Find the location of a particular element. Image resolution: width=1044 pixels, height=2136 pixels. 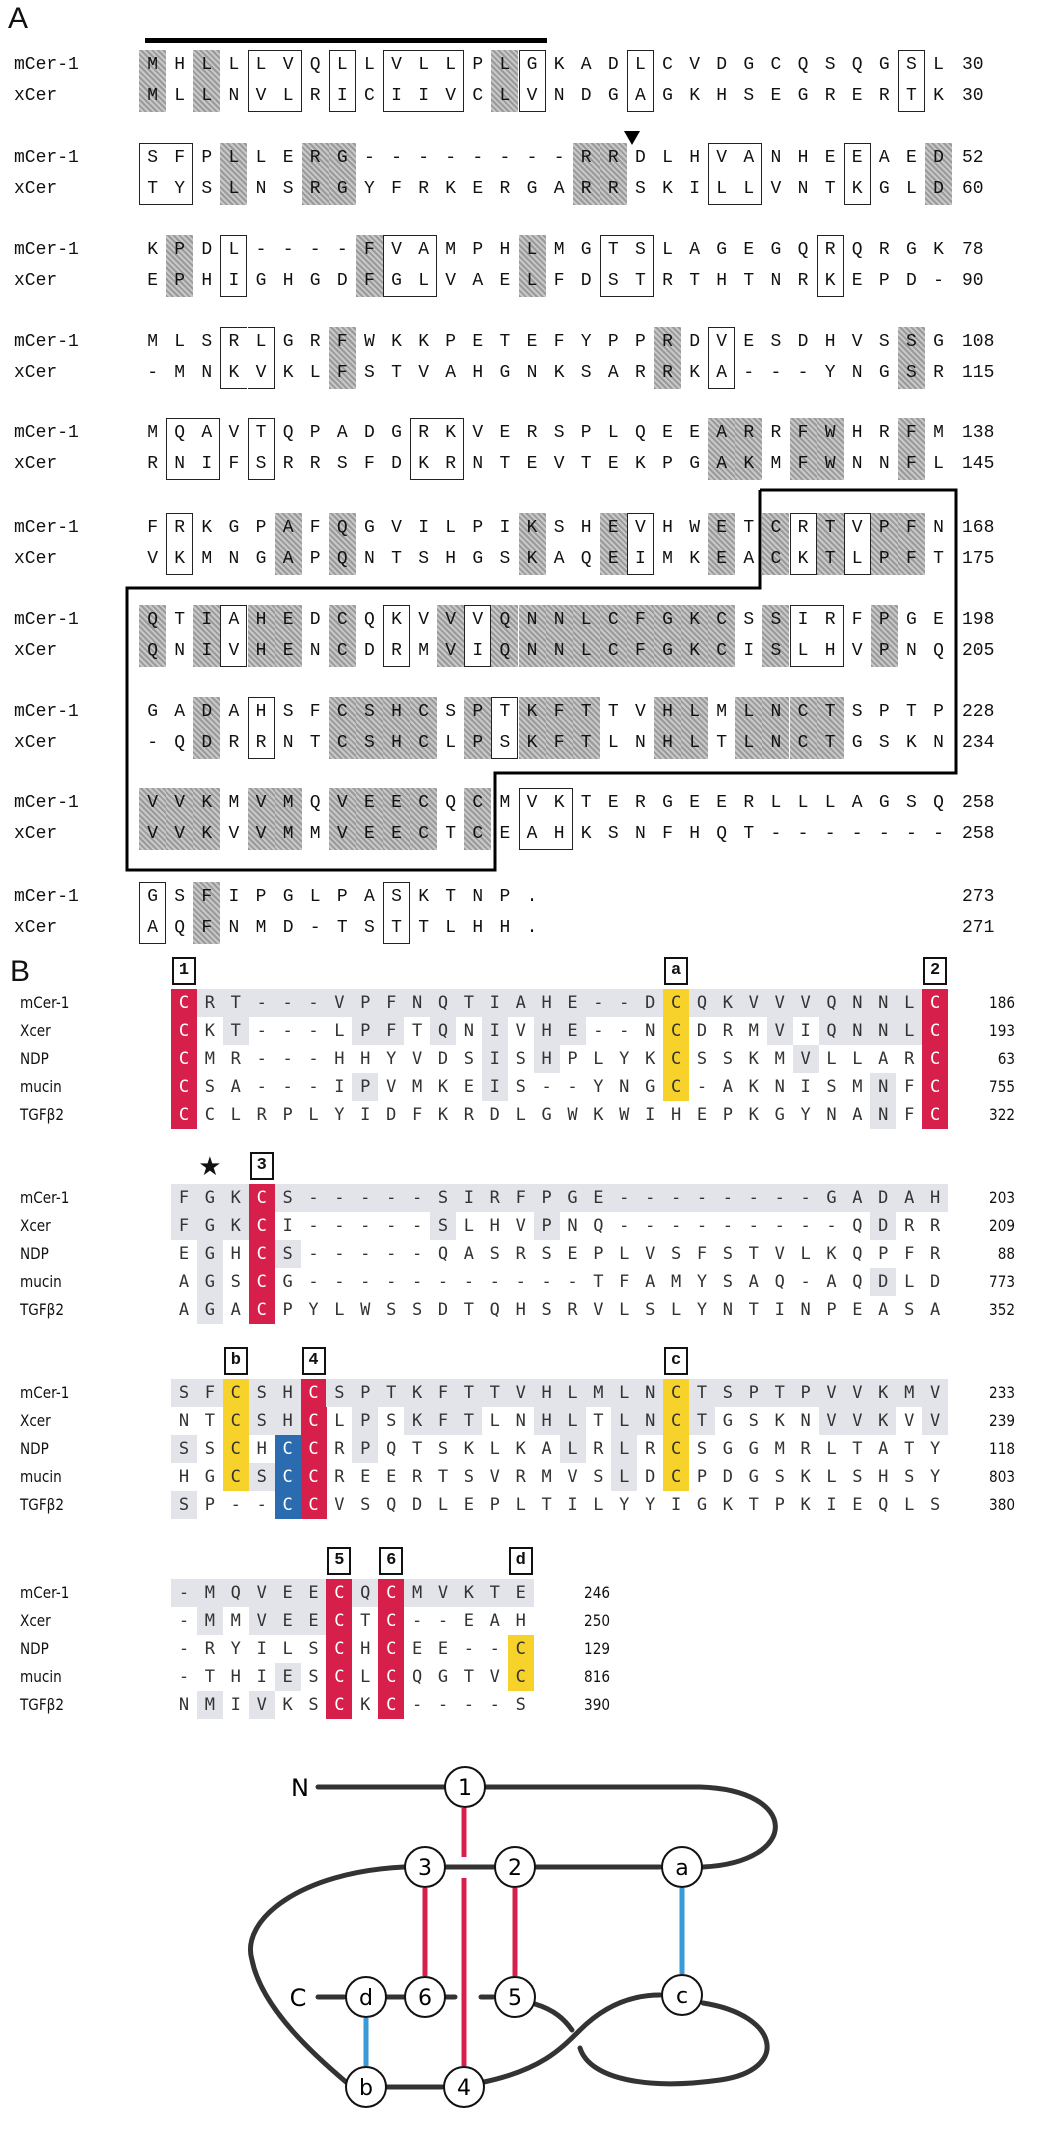

residue-number: 138 is located at coordinates (978, 433).